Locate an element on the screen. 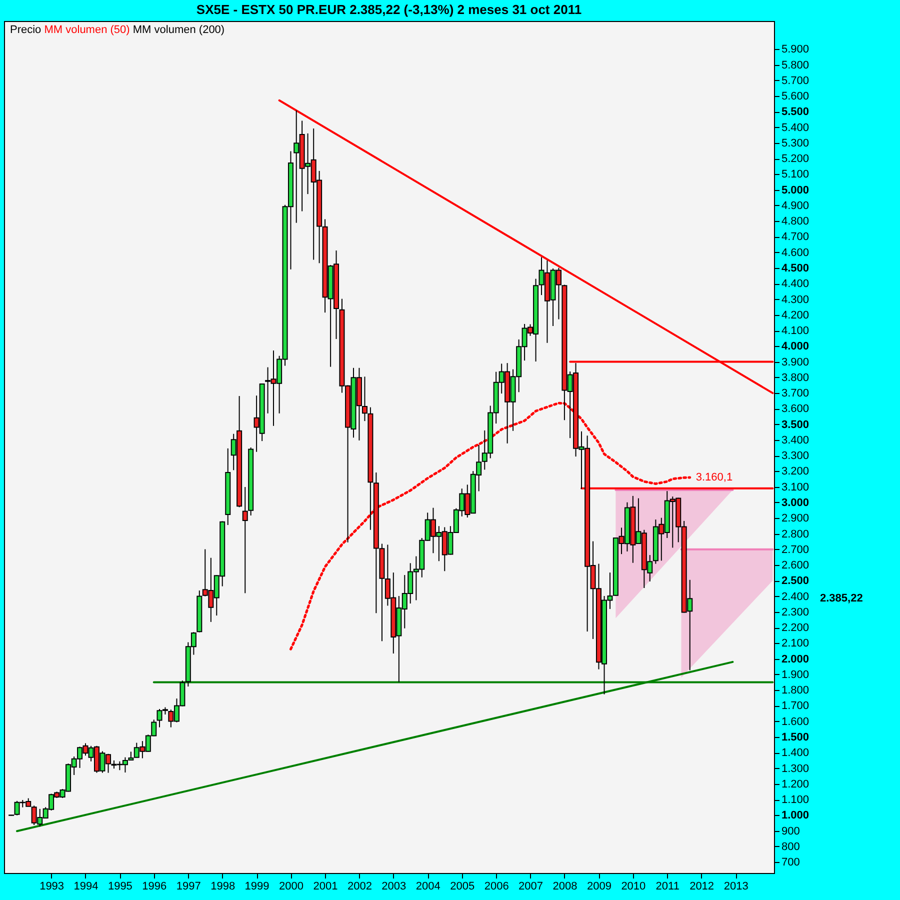  x-tick-label: 2008 is located at coordinates (565, 886).